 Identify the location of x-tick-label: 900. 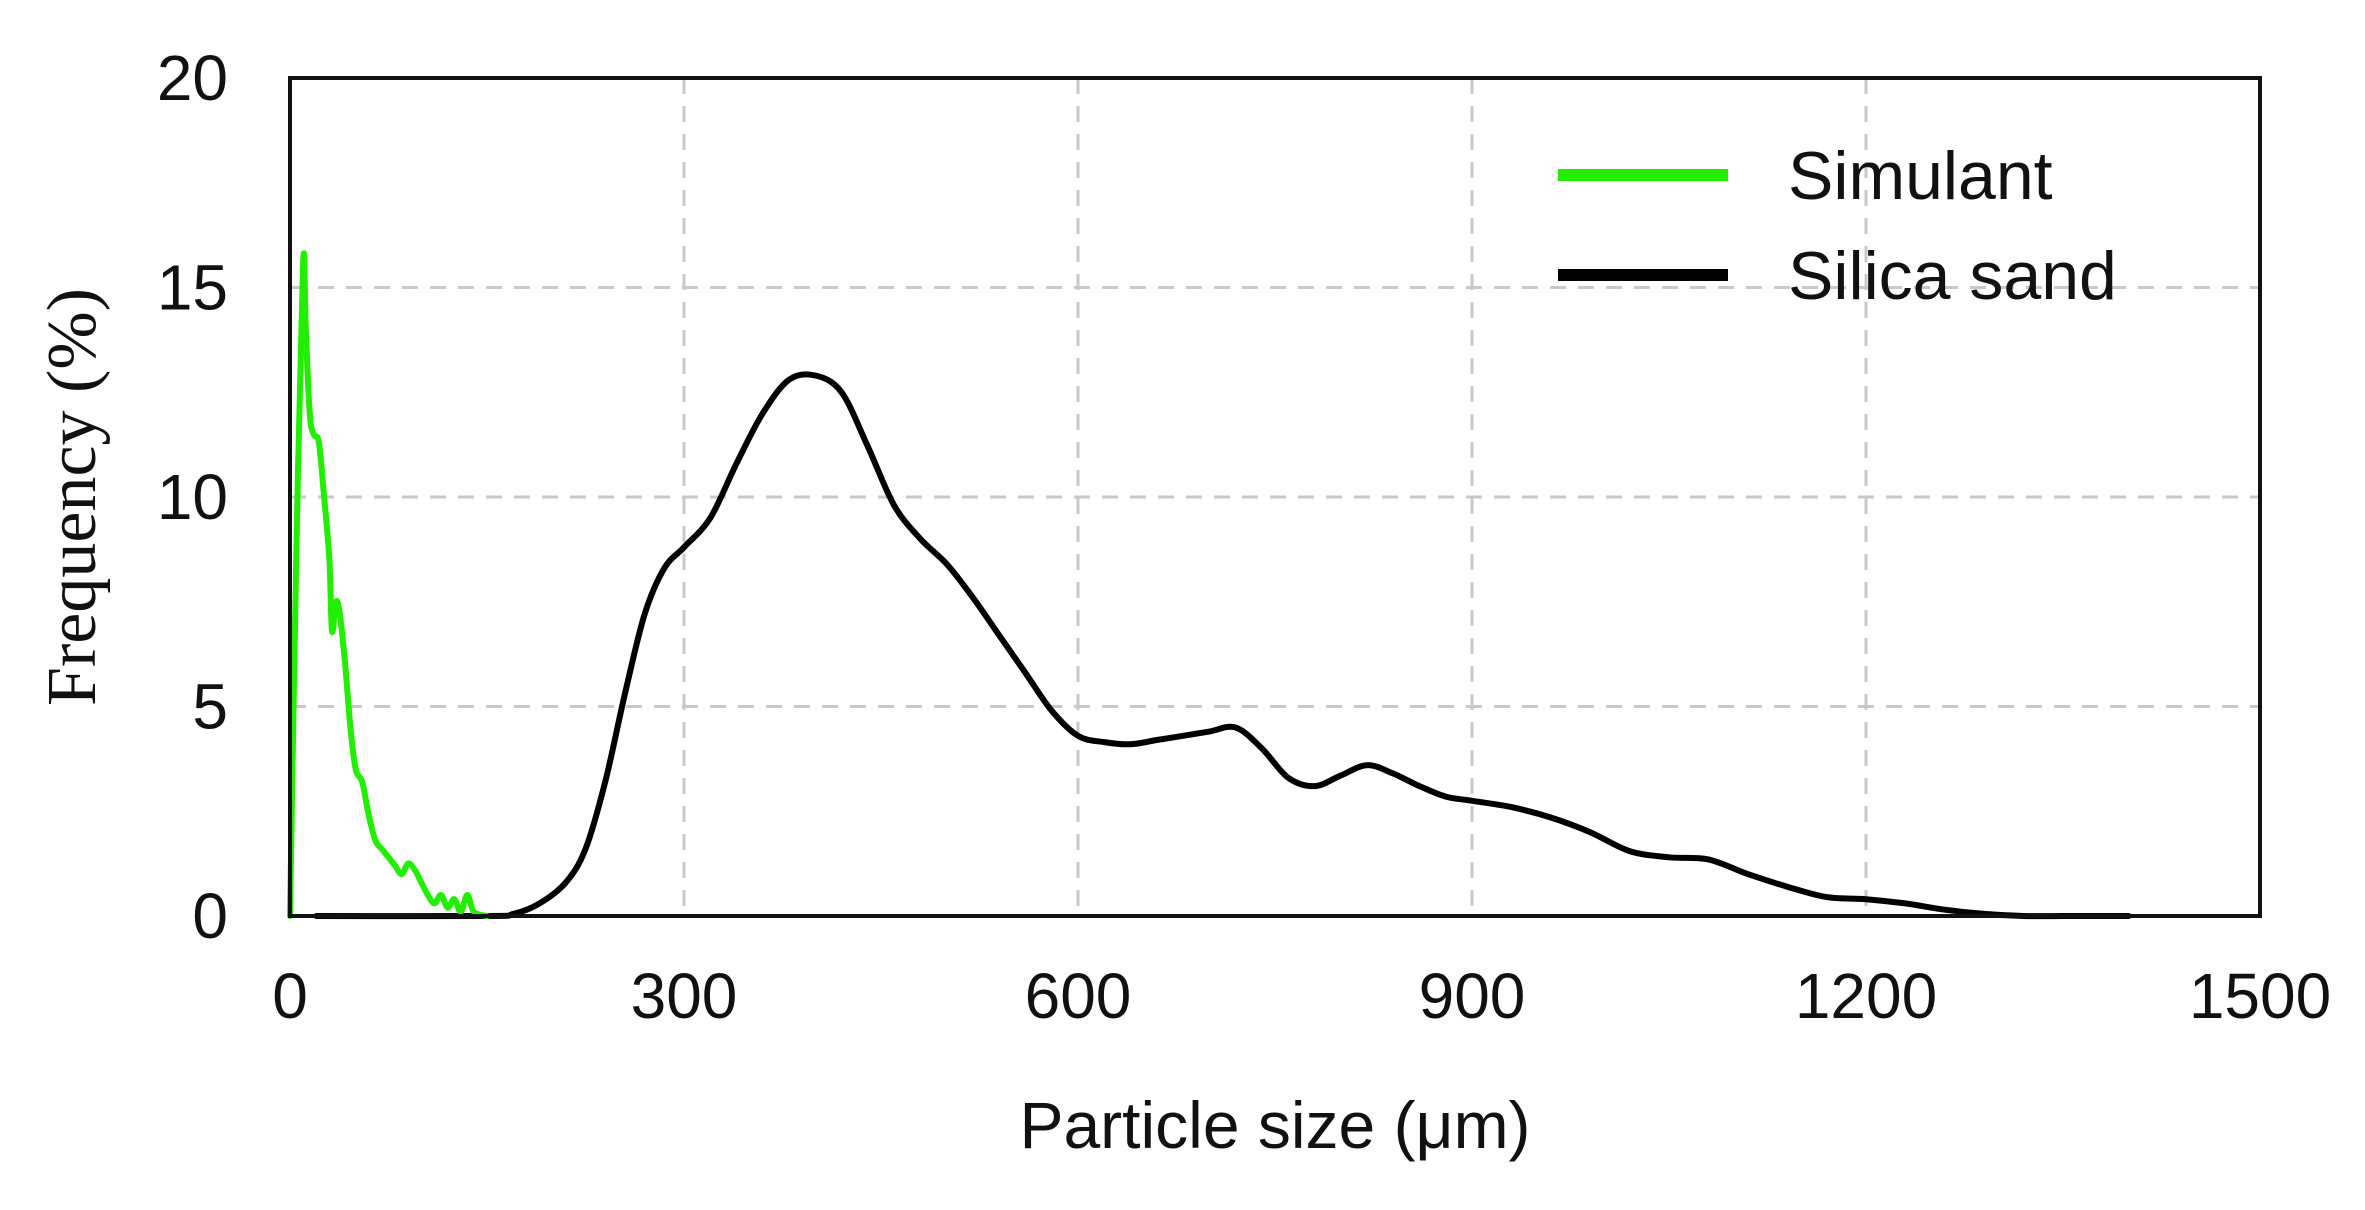
(1472, 996).